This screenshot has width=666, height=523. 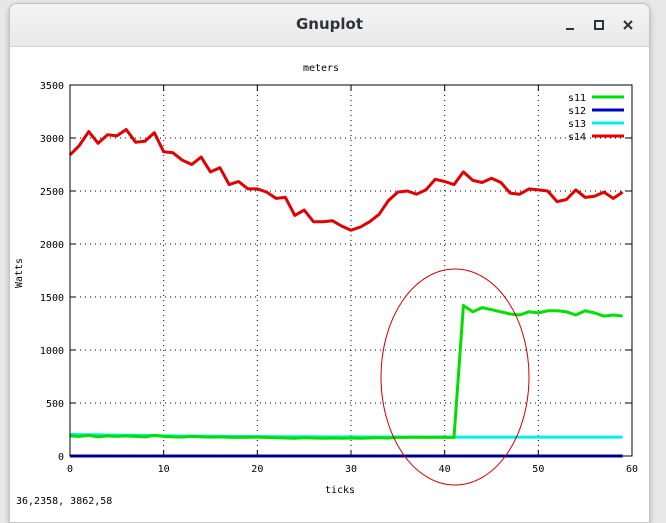 I want to click on close-button, so click(x=628, y=25).